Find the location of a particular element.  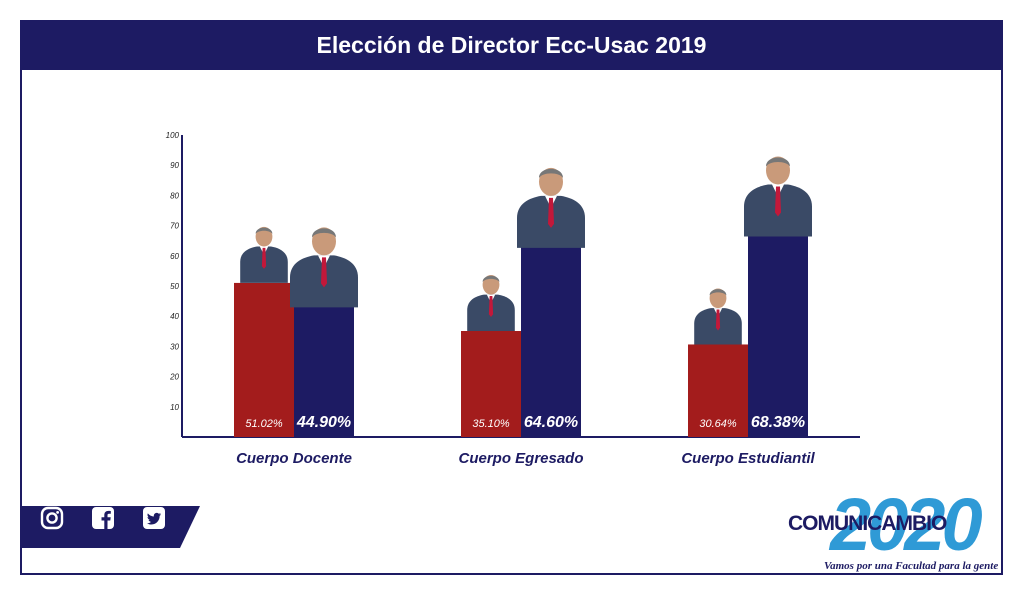

y-tick-label: 30 is located at coordinates (174, 346).